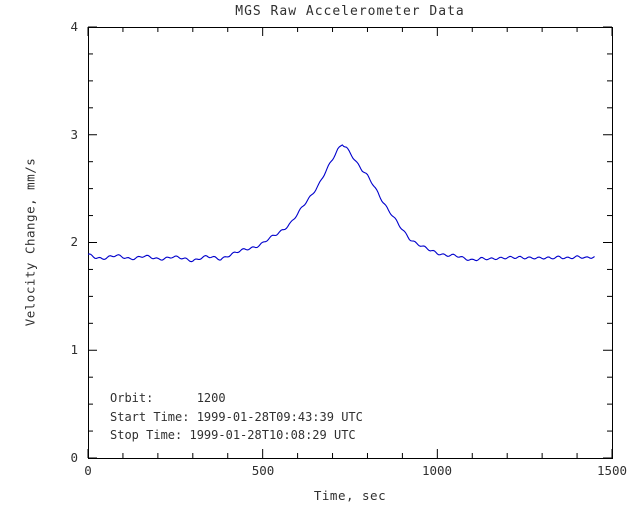  I want to click on y-tick-label-1: 1, so click(74, 349).